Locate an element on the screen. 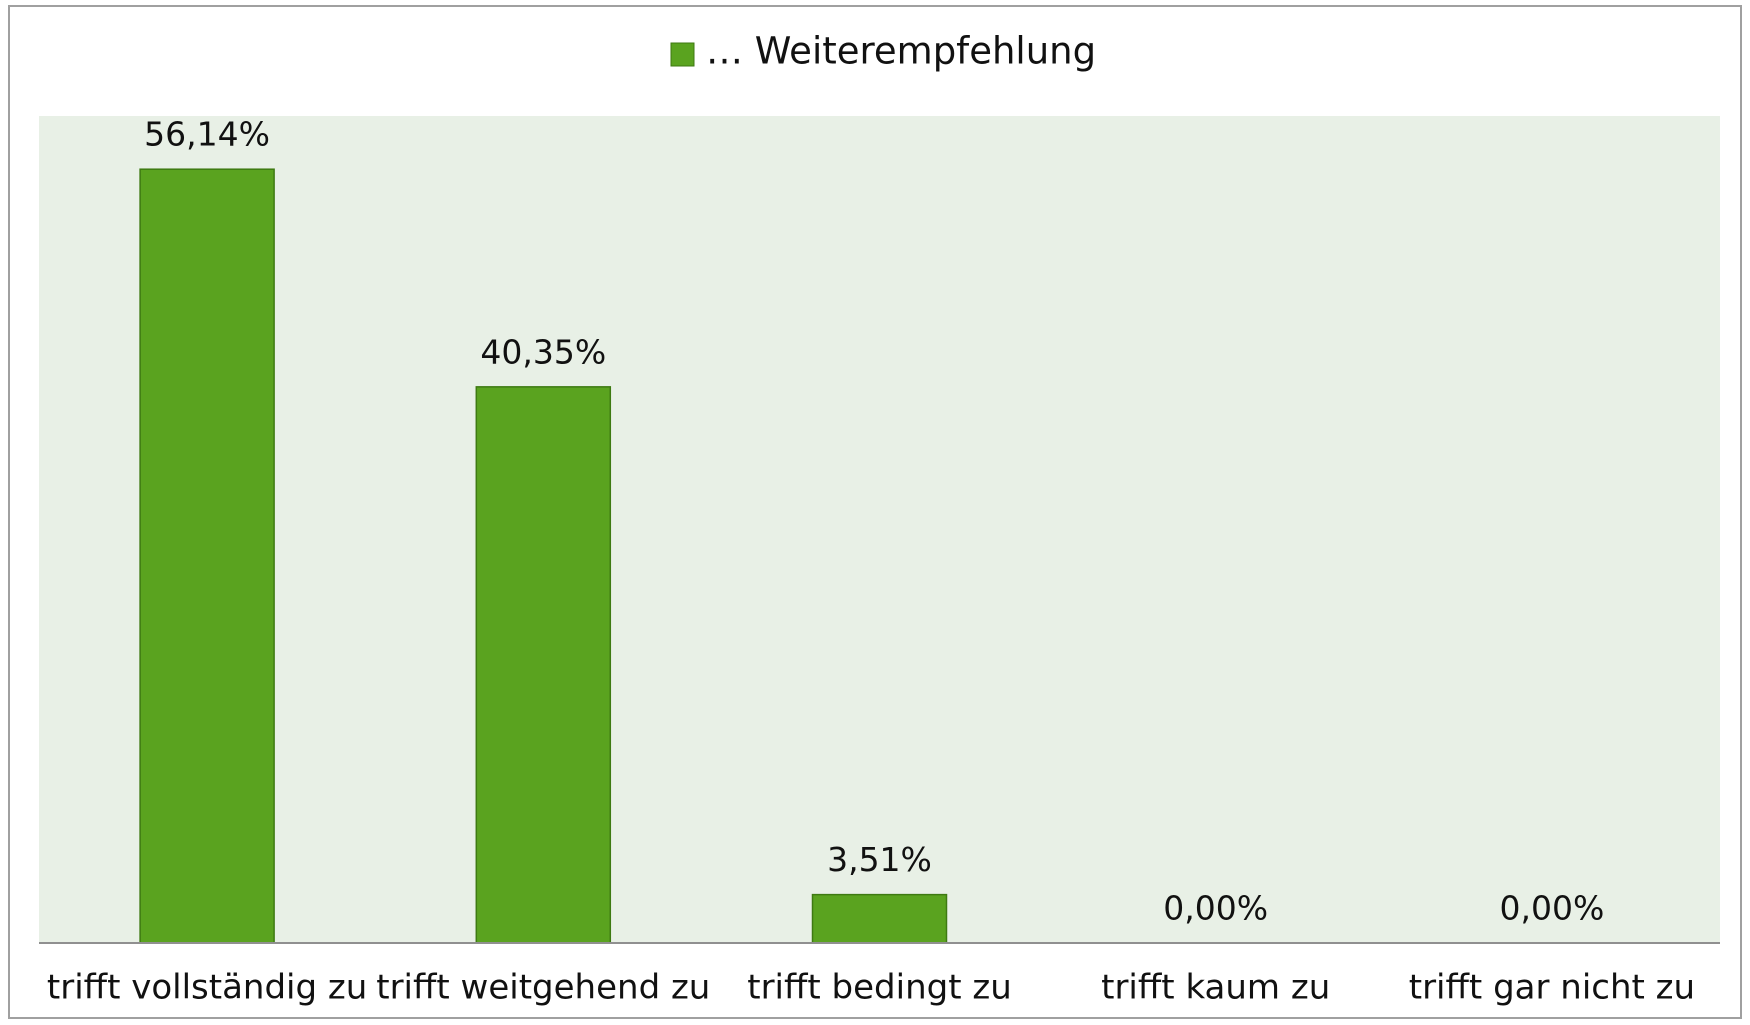 The height and width of the screenshot is (1025, 1750). x-tick-label: trifft kaum zu is located at coordinates (1215, 988).